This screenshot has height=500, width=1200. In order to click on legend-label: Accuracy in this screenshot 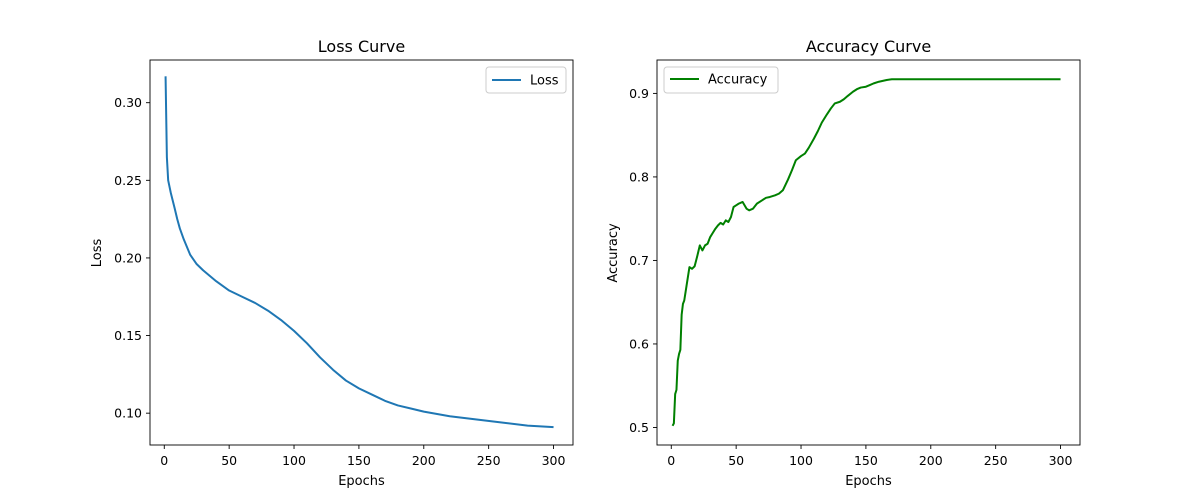, I will do `click(738, 80)`.